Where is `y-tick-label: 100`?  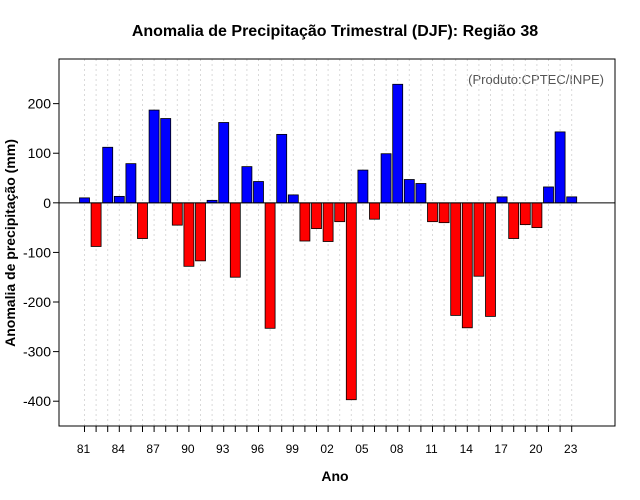
y-tick-label: 100 is located at coordinates (40, 153).